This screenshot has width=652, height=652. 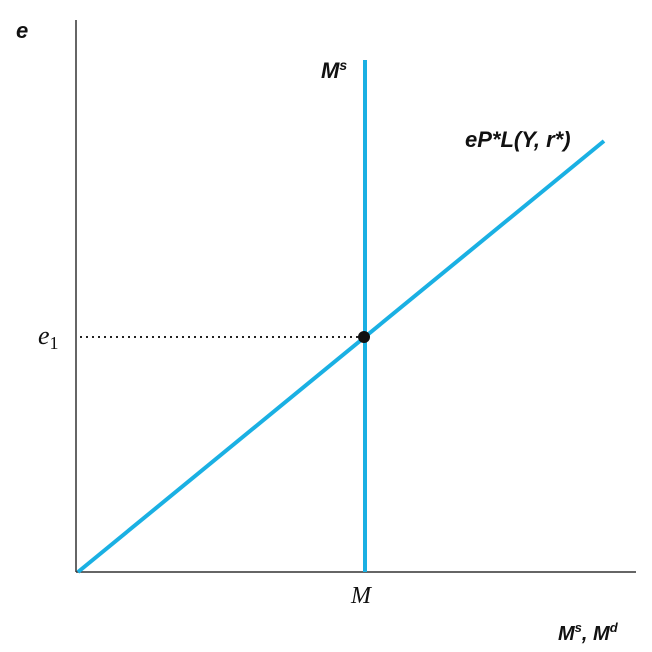 I want to click on y-axis-label: e, so click(x=22, y=30).